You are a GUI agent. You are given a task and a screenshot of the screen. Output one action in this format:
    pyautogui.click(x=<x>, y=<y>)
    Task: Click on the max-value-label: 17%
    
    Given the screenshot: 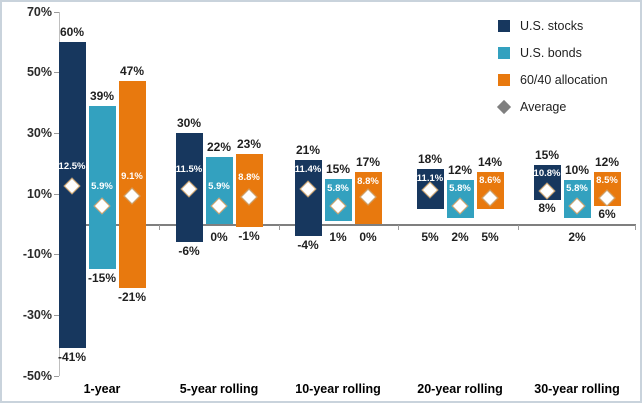 What is the action you would take?
    pyautogui.click(x=368, y=162)
    